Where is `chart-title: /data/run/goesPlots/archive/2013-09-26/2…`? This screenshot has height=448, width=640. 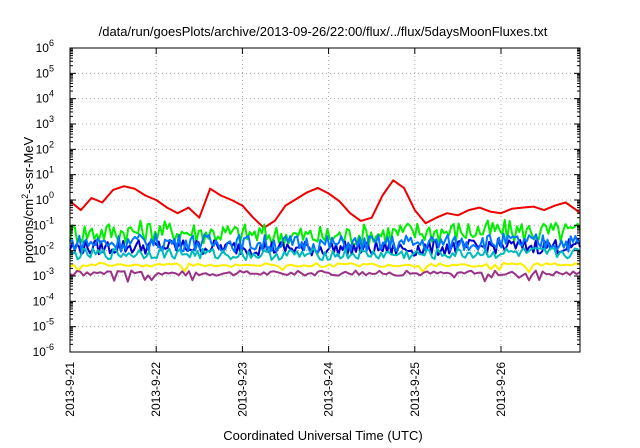 chart-title: /data/run/goesPlots/archive/2013-09-26/2… is located at coordinates (323, 31).